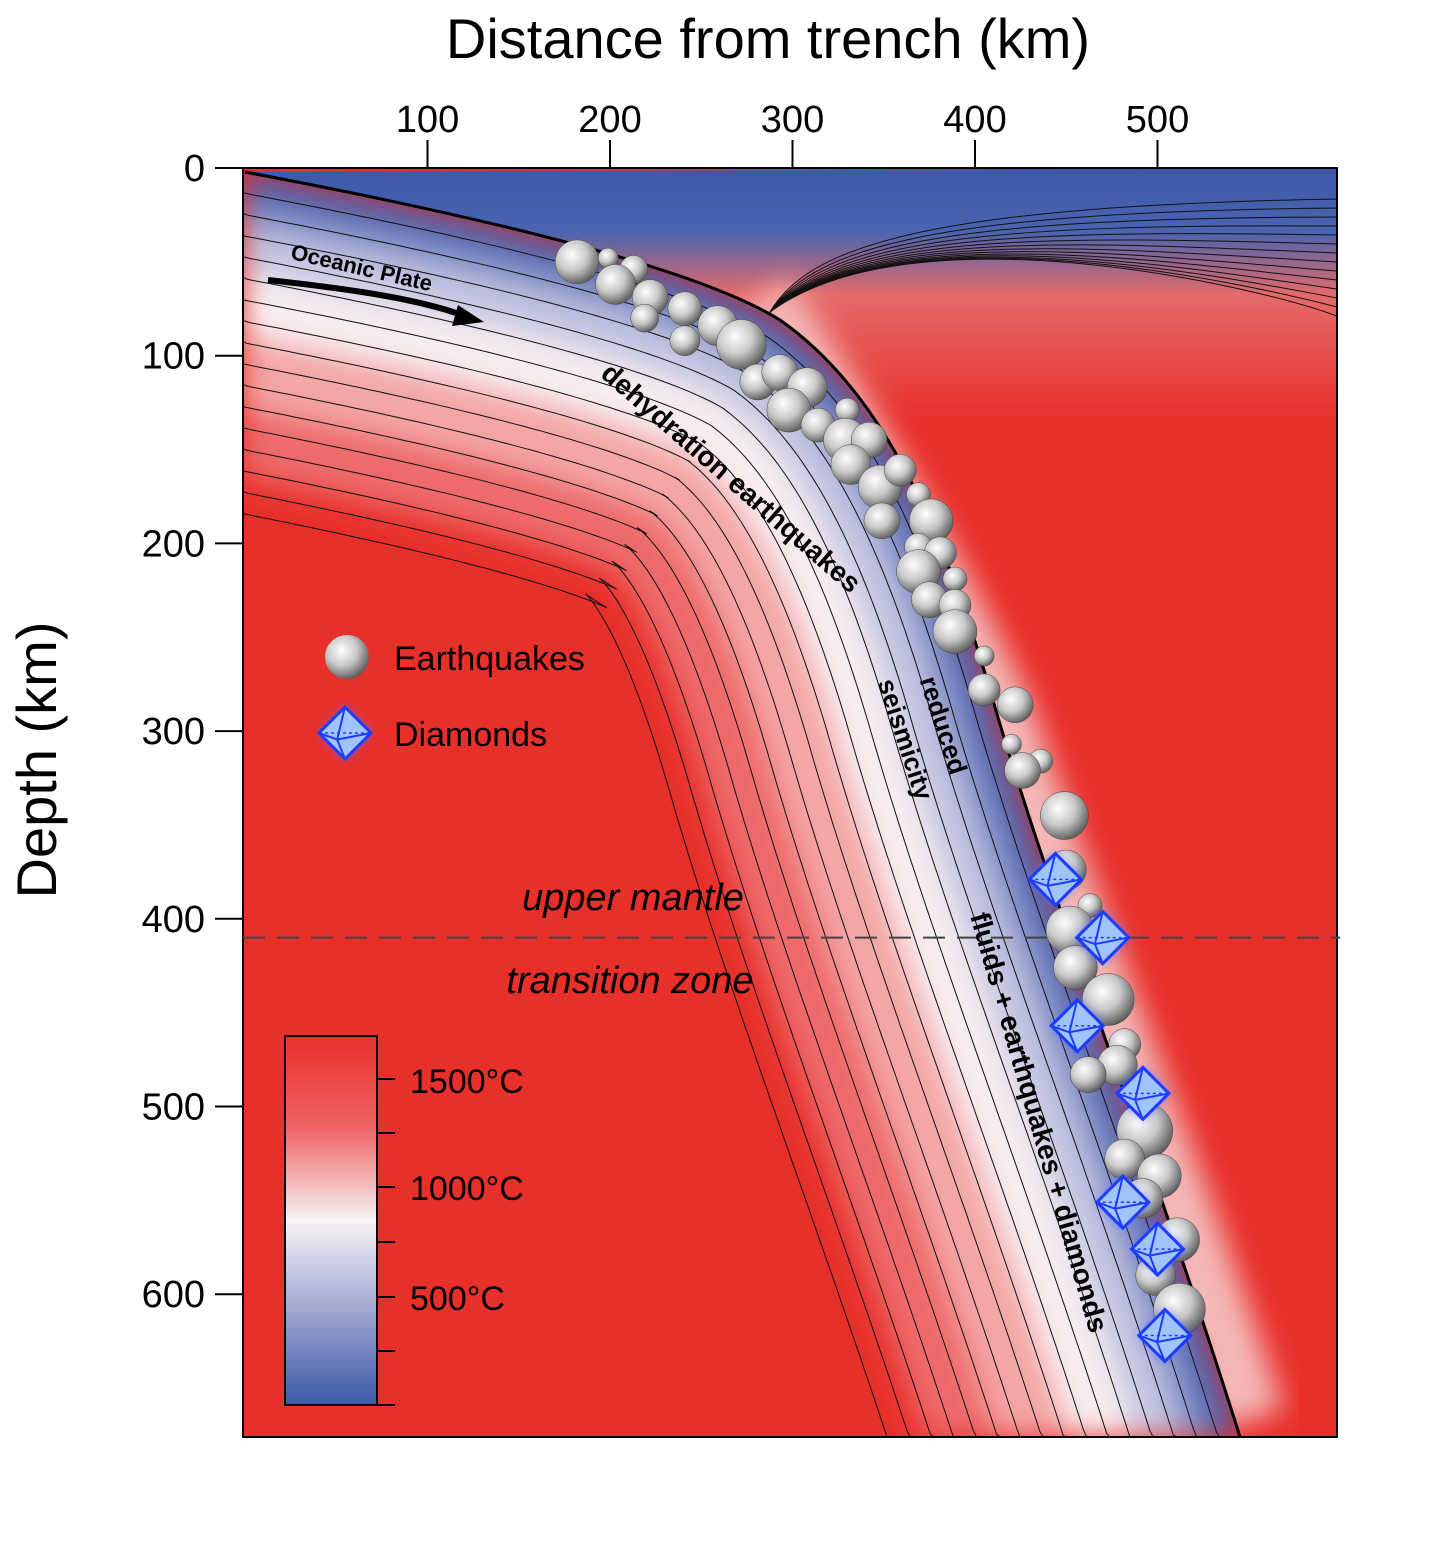 This screenshot has width=1440, height=1567. What do you see at coordinates (404, 1220) in the screenshot?
I see `colorbar: 1500°C 1000°C 500°C` at bounding box center [404, 1220].